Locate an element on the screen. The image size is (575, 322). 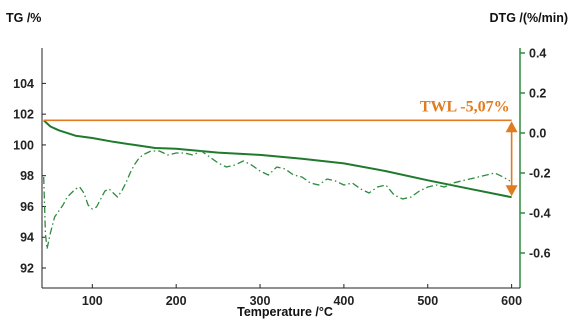
y-tick-label-0: 92 is located at coordinates (27, 269).